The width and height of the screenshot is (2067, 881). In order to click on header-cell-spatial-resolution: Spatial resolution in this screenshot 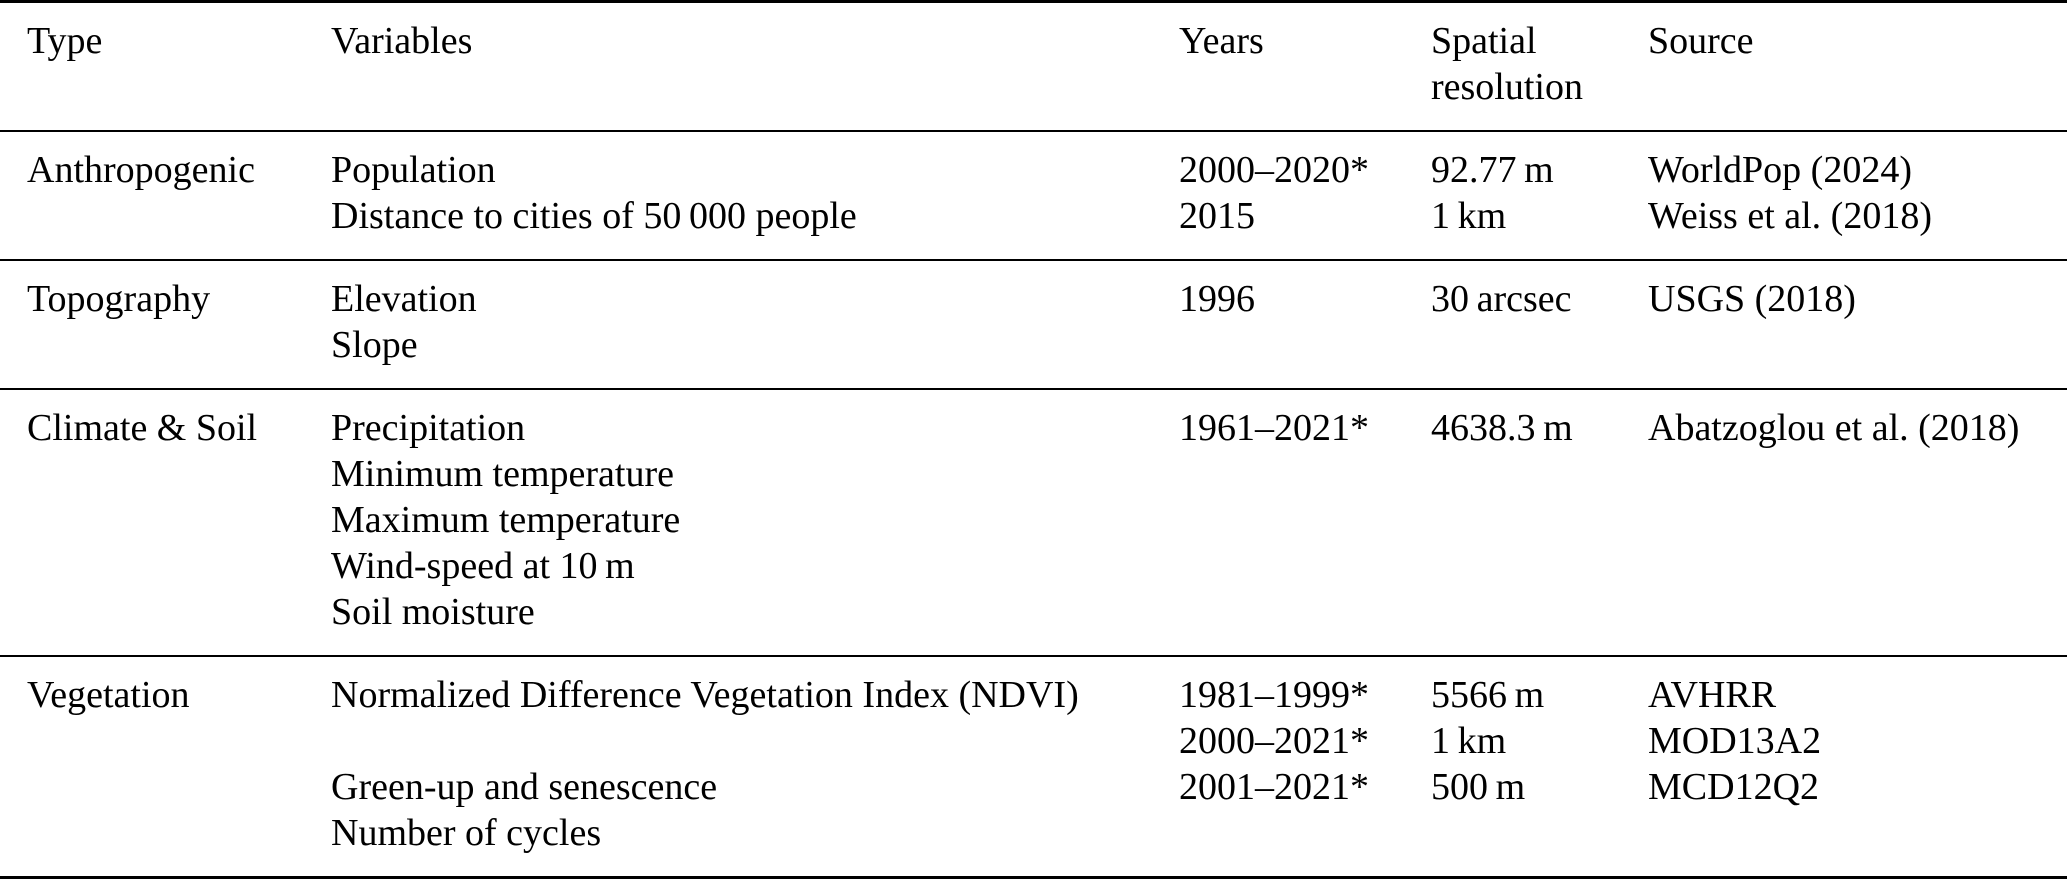, I will do `click(1539, 67)`.